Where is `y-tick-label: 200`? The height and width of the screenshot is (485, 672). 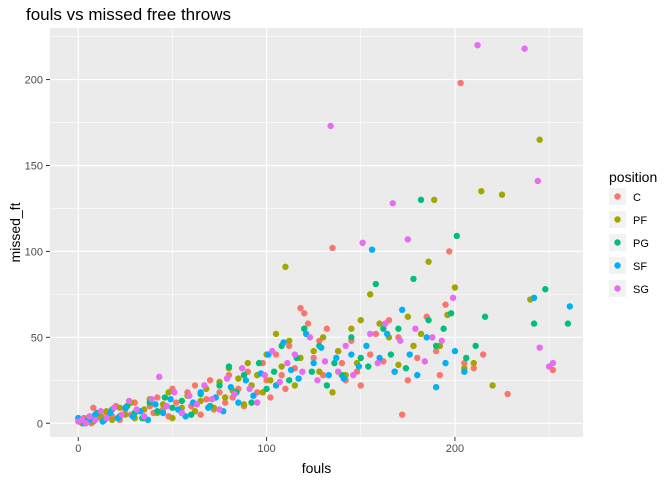 y-tick-label: 200 is located at coordinates (34, 81).